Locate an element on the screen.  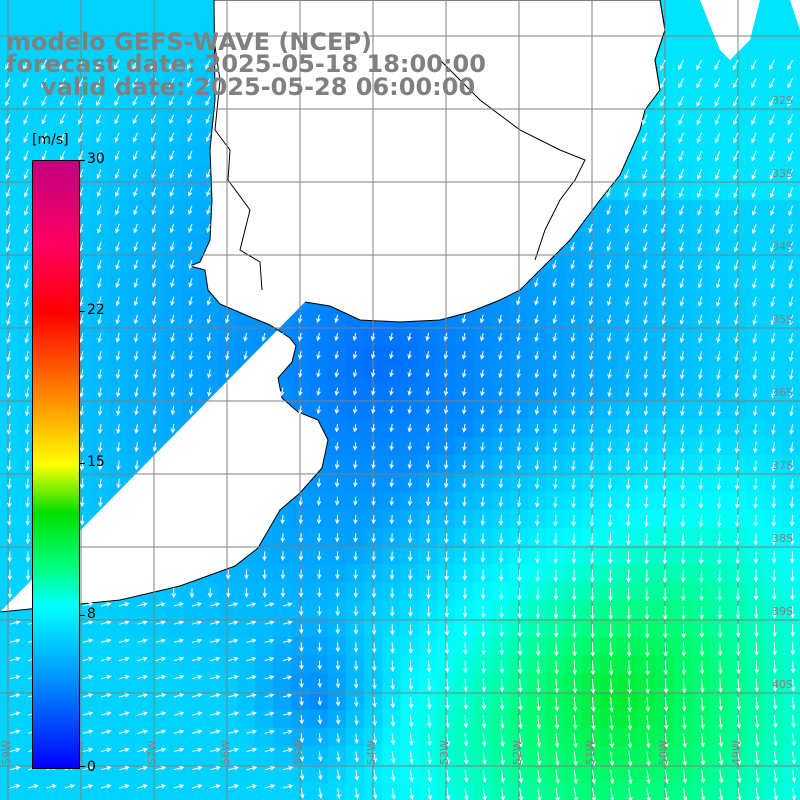
border-line is located at coordinates (238, 165).